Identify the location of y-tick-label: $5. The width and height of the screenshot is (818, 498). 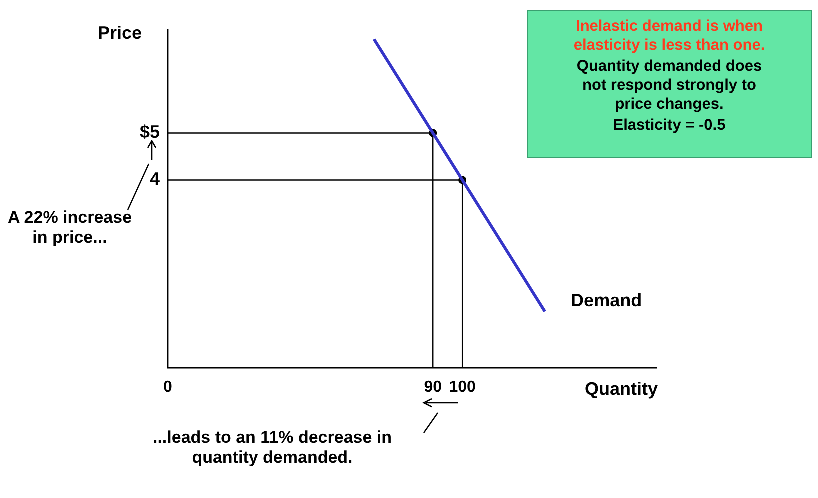
(150, 132).